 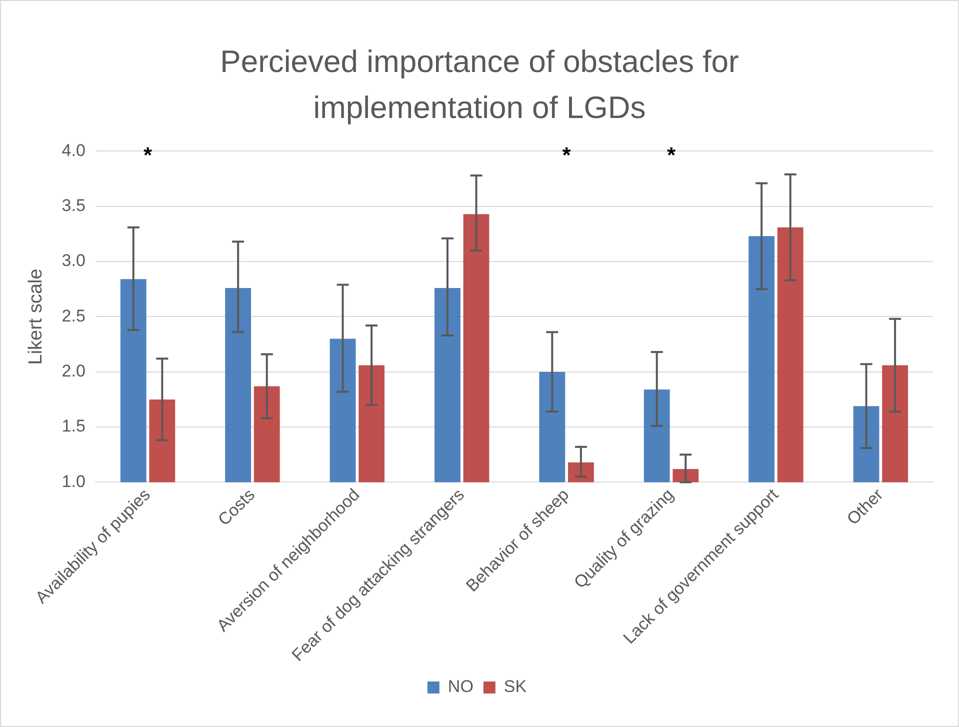 What do you see at coordinates (74, 260) in the screenshot?
I see `y-tick-label: 3.0` at bounding box center [74, 260].